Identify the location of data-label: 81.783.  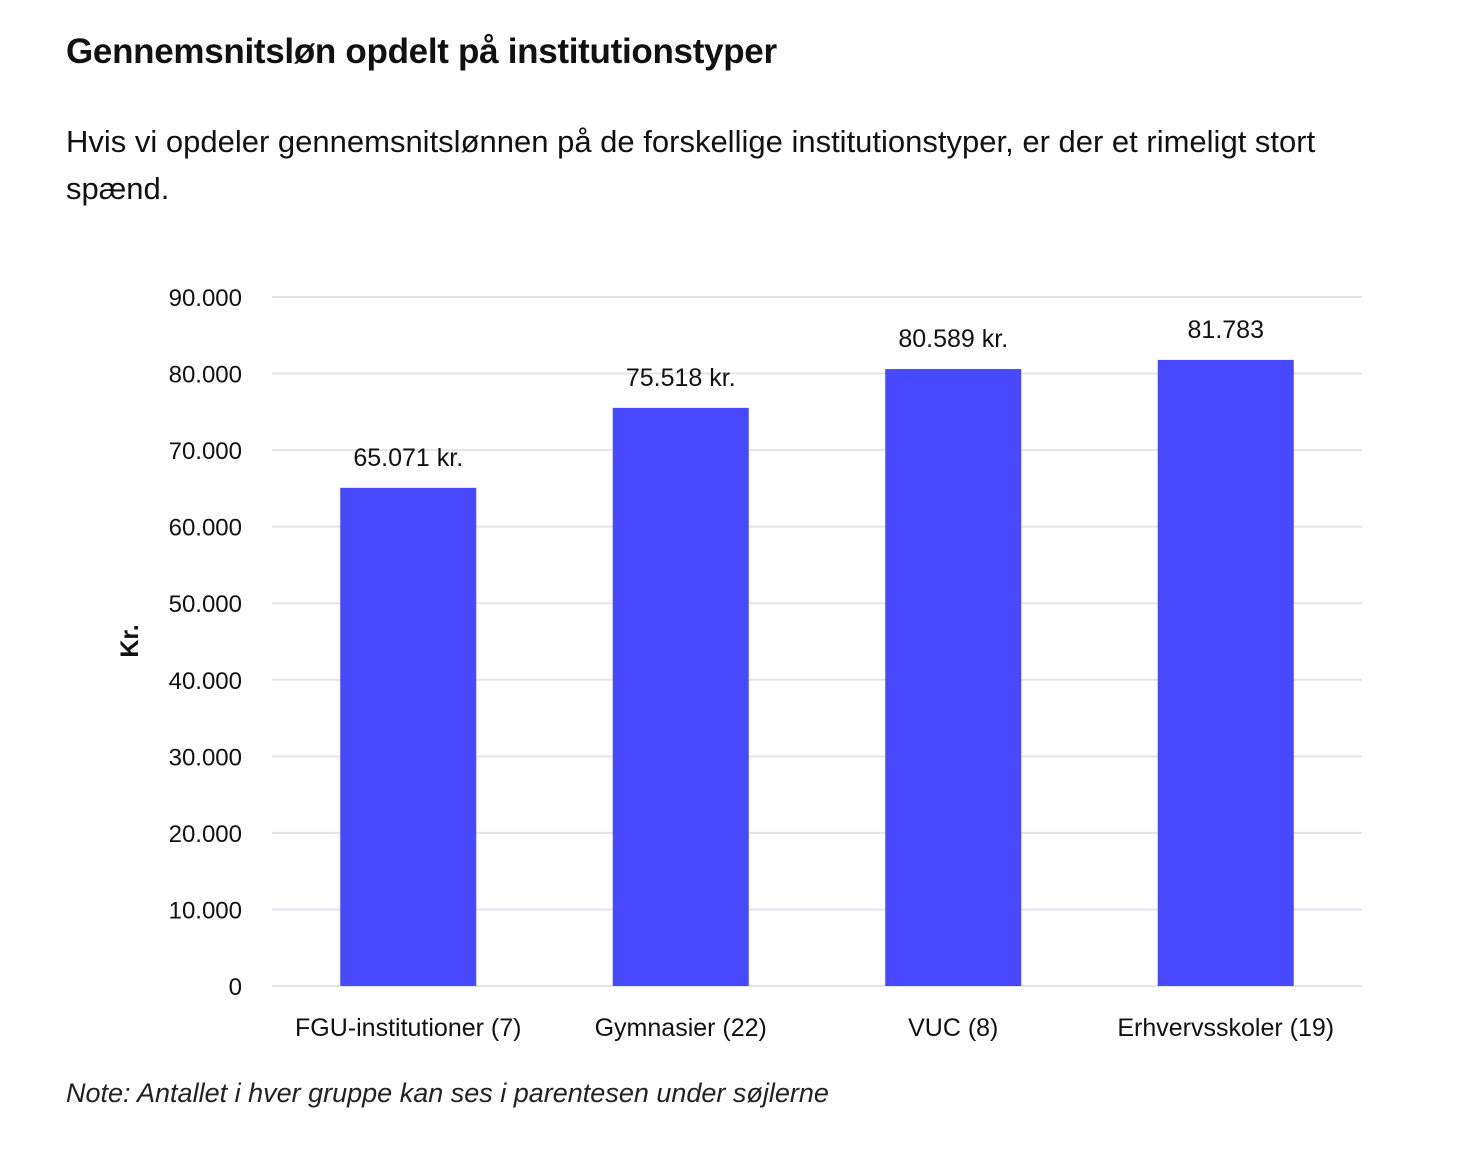
(1226, 330).